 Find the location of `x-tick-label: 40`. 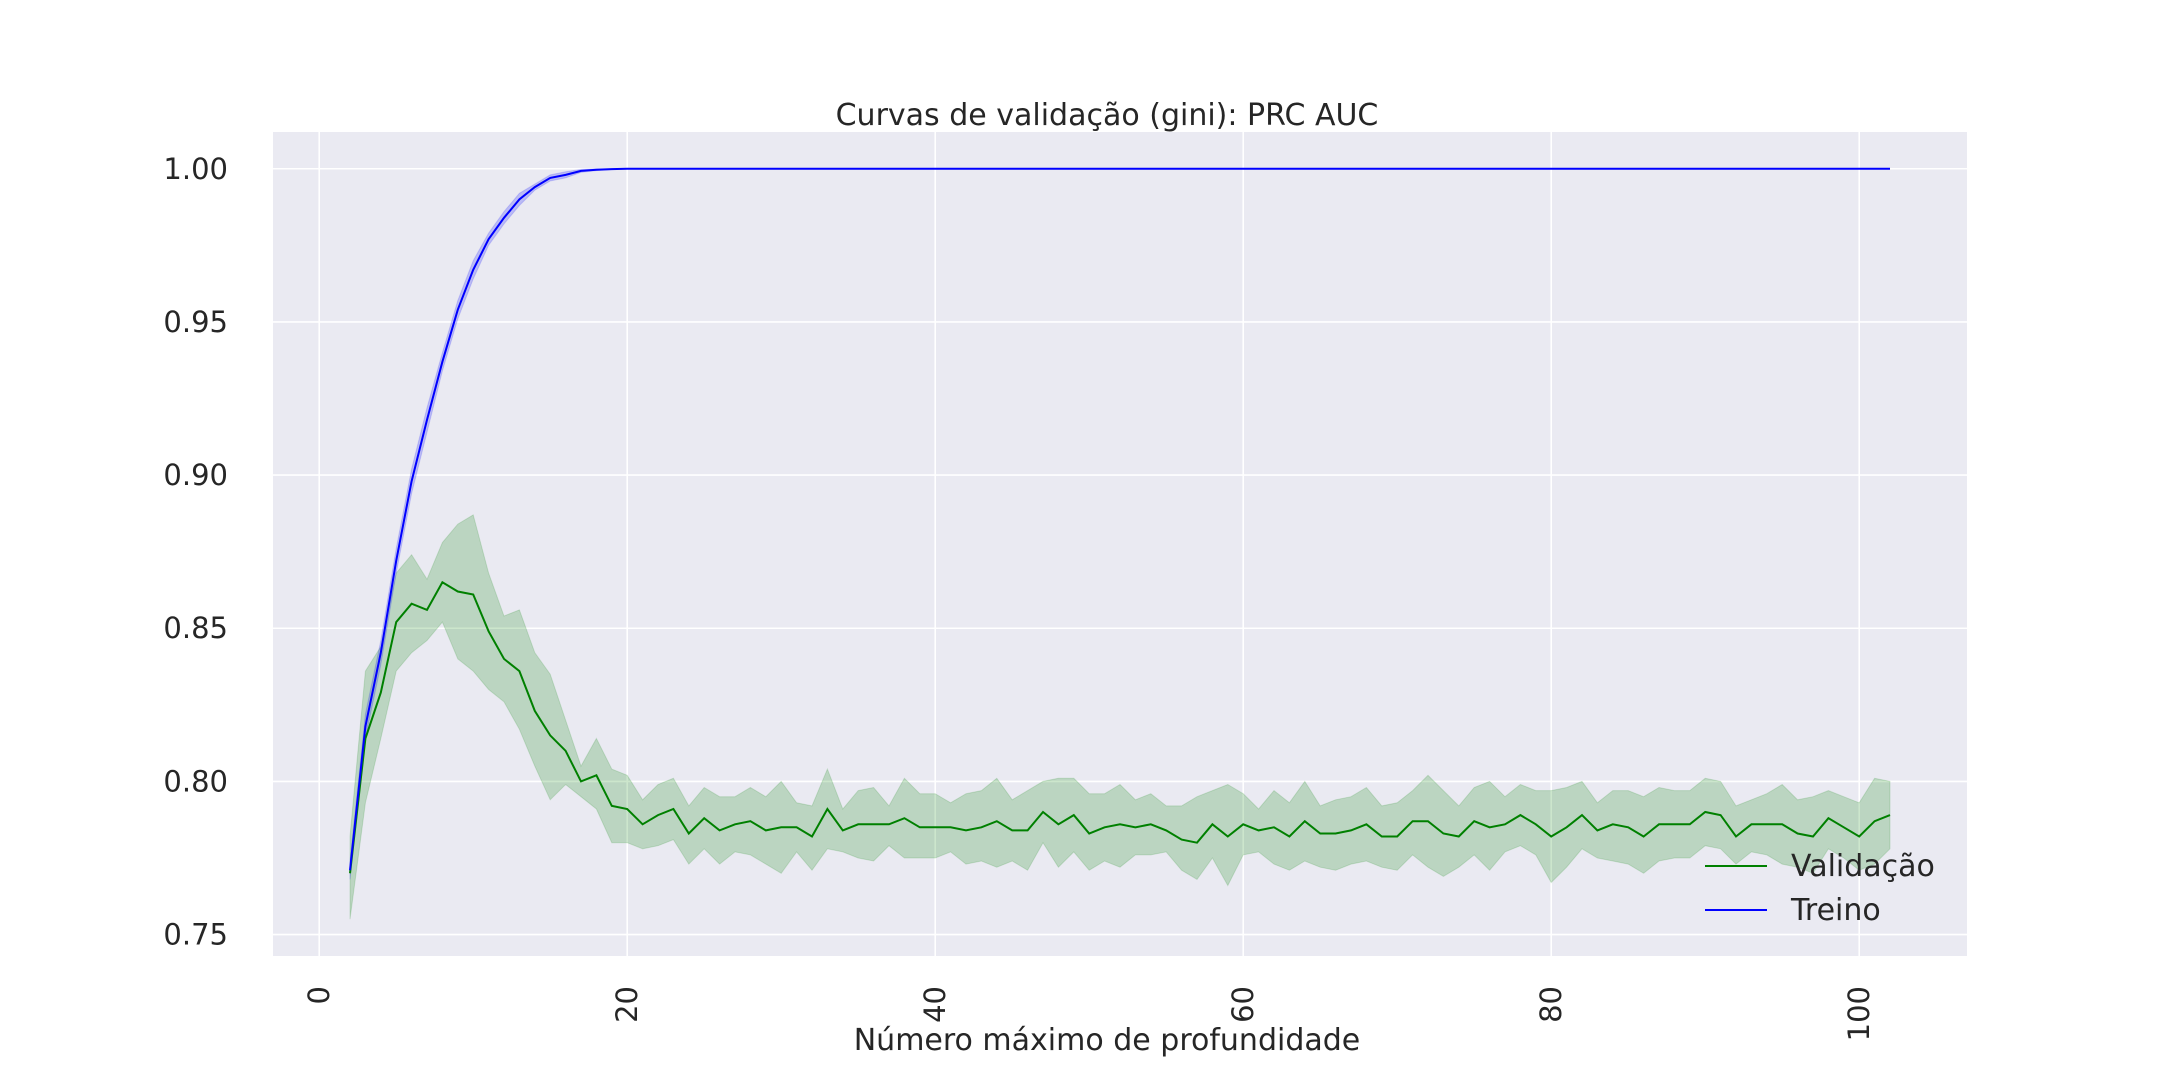

x-tick-label: 40 is located at coordinates (935, 1004).